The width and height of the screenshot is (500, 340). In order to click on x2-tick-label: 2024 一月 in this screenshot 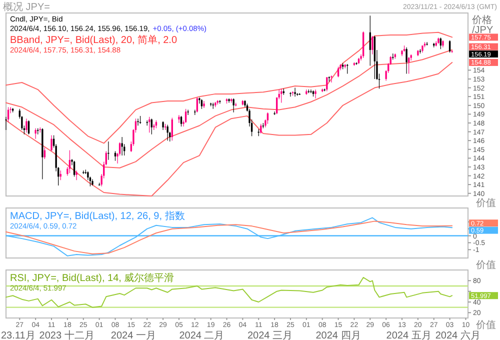, I will do `click(133, 335)`.